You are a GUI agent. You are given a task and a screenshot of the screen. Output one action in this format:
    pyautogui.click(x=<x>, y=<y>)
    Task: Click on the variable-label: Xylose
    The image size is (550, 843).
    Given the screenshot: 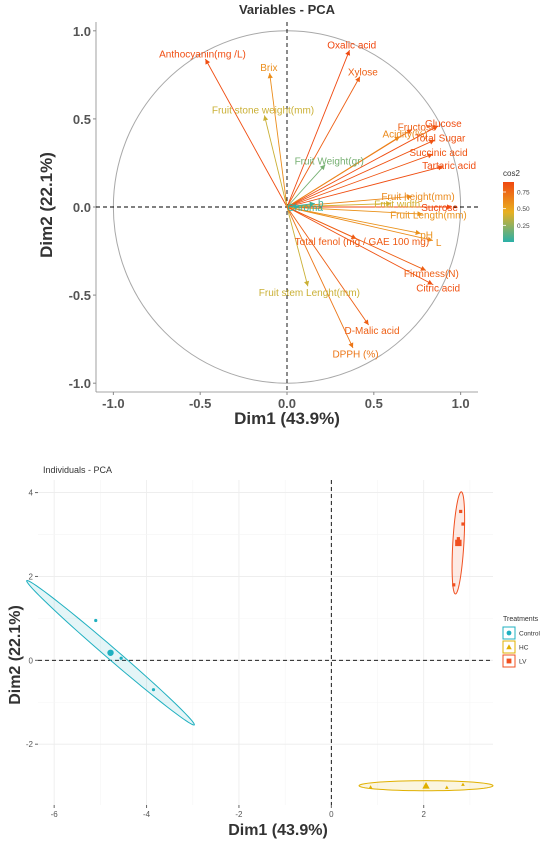 What is the action you would take?
    pyautogui.click(x=363, y=72)
    